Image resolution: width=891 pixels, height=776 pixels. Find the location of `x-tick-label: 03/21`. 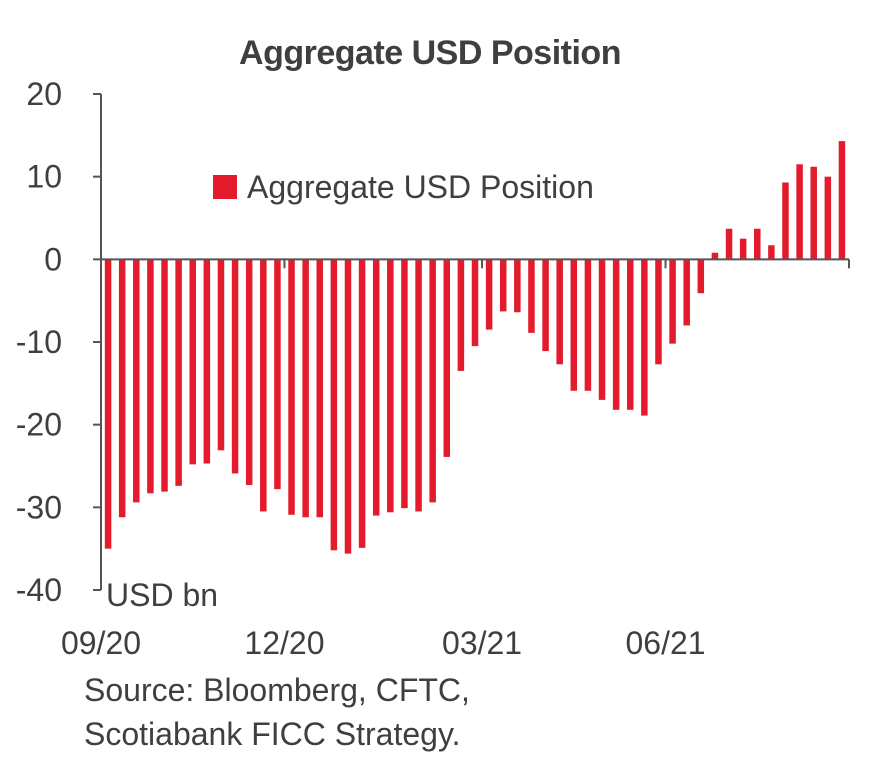

x-tick-label: 03/21 is located at coordinates (482, 643).